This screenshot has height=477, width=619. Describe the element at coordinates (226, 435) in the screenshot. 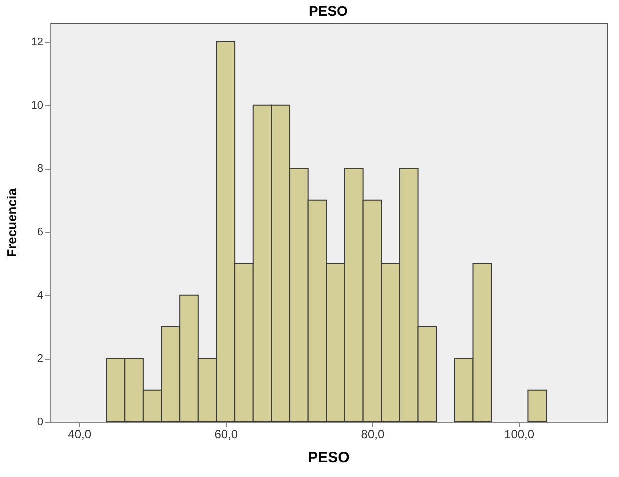

I see `x-tick-label: 60,0` at that location.